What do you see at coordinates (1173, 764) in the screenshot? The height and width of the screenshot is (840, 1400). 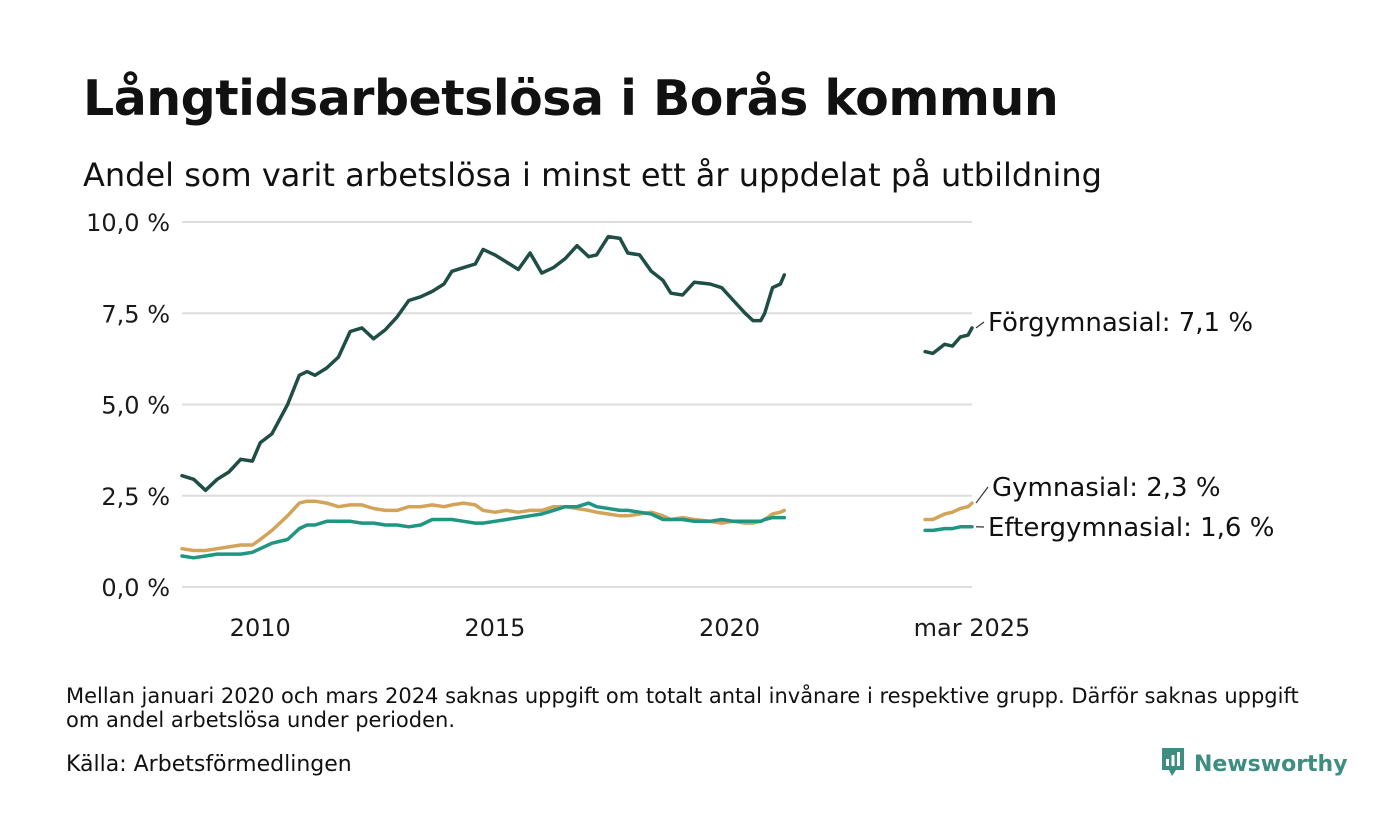 I see `newsworthy-logo-icon` at bounding box center [1173, 764].